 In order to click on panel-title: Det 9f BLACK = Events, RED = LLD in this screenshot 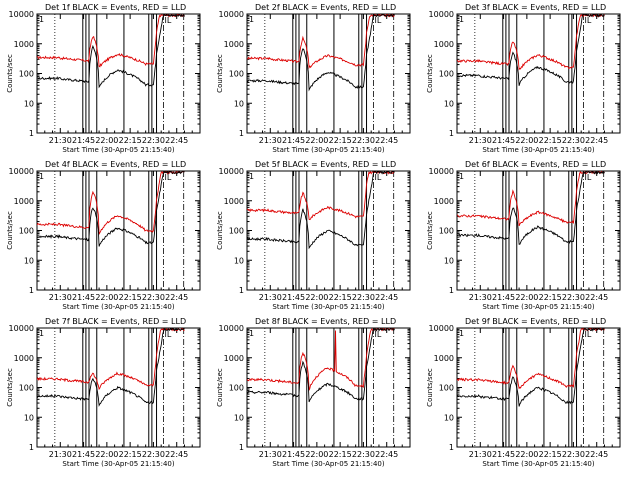, I will do `click(535, 321)`.